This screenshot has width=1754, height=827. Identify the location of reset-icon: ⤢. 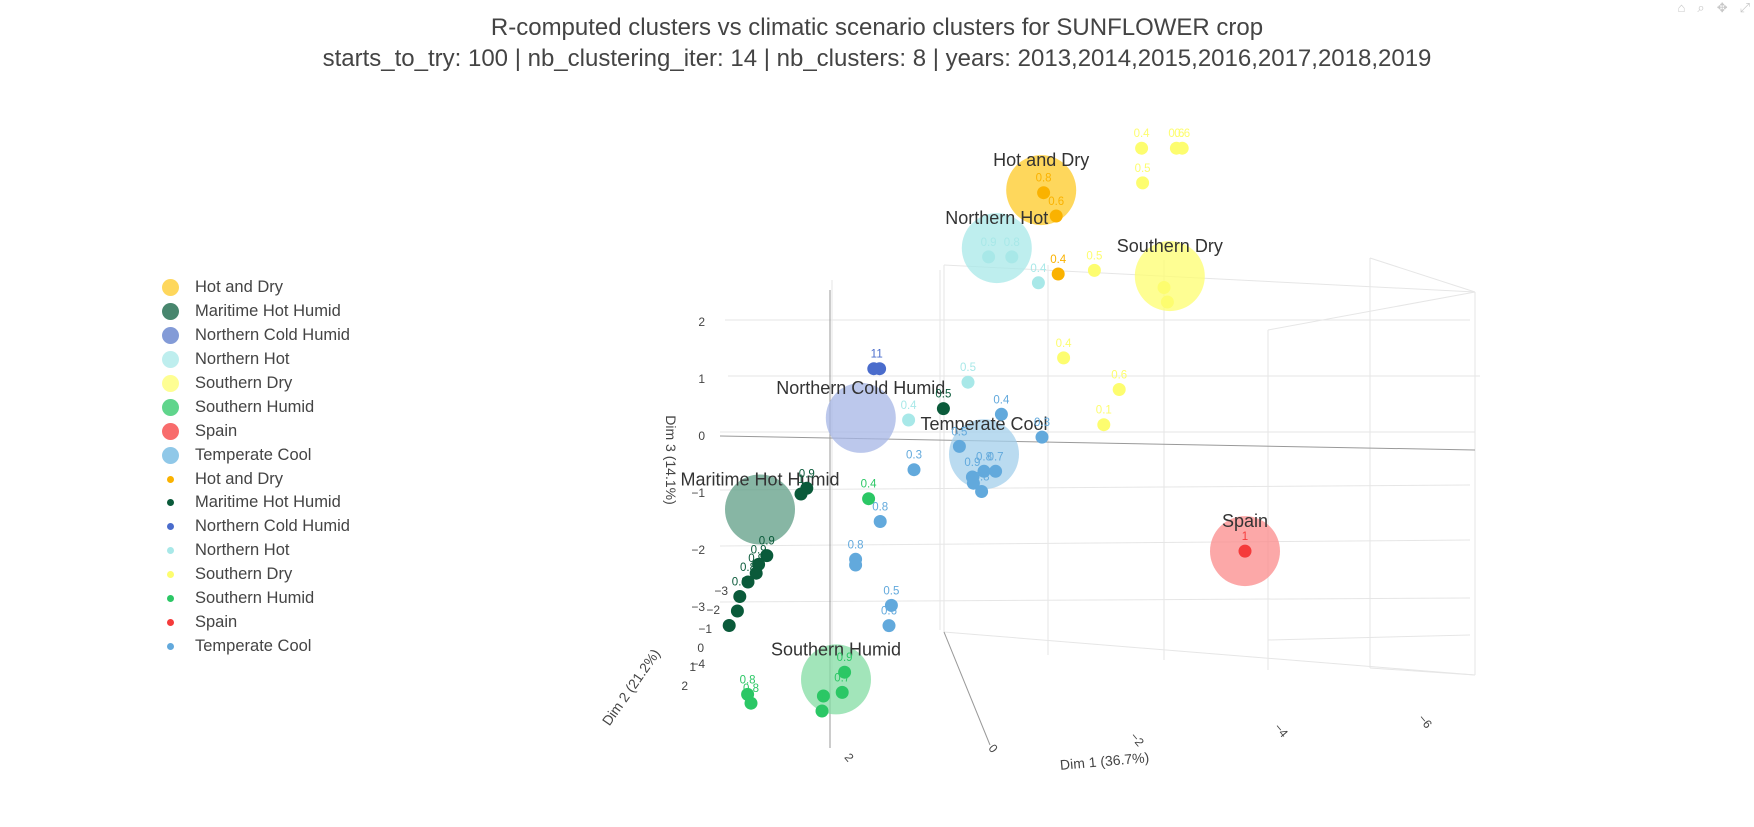
(1744, 7).